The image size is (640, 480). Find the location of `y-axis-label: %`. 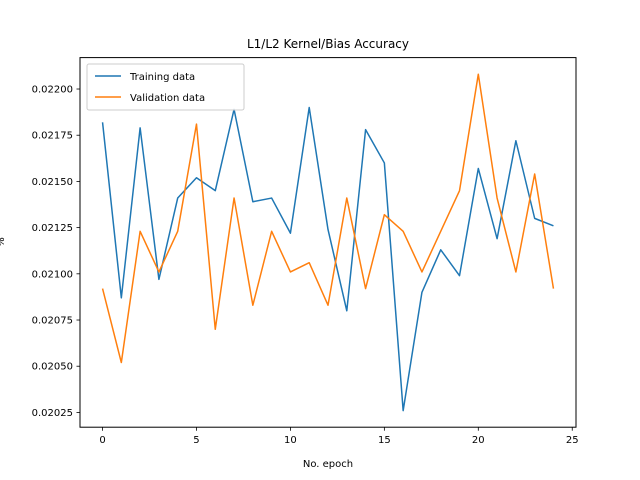

y-axis-label: % is located at coordinates (3, 242).